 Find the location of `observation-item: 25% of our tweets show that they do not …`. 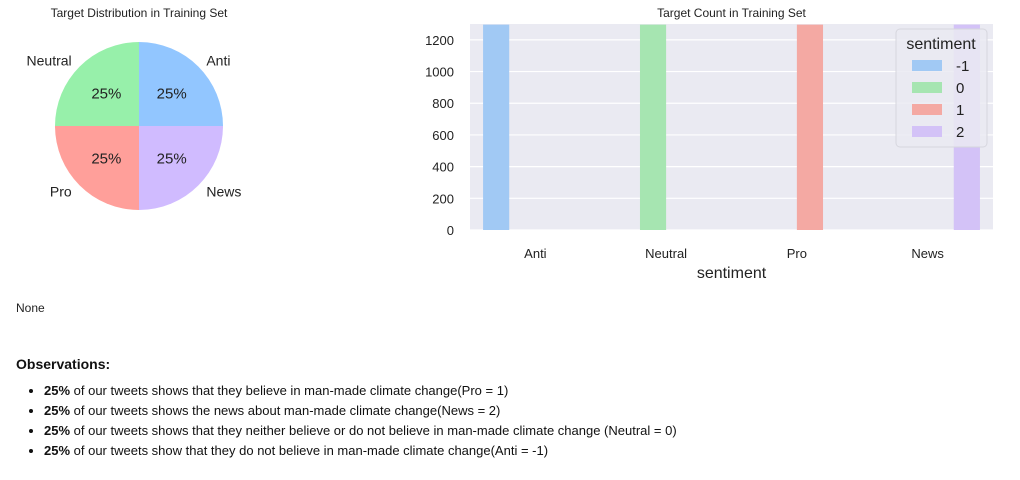

observation-item: 25% of our tweets show that they do not … is located at coordinates (360, 451).